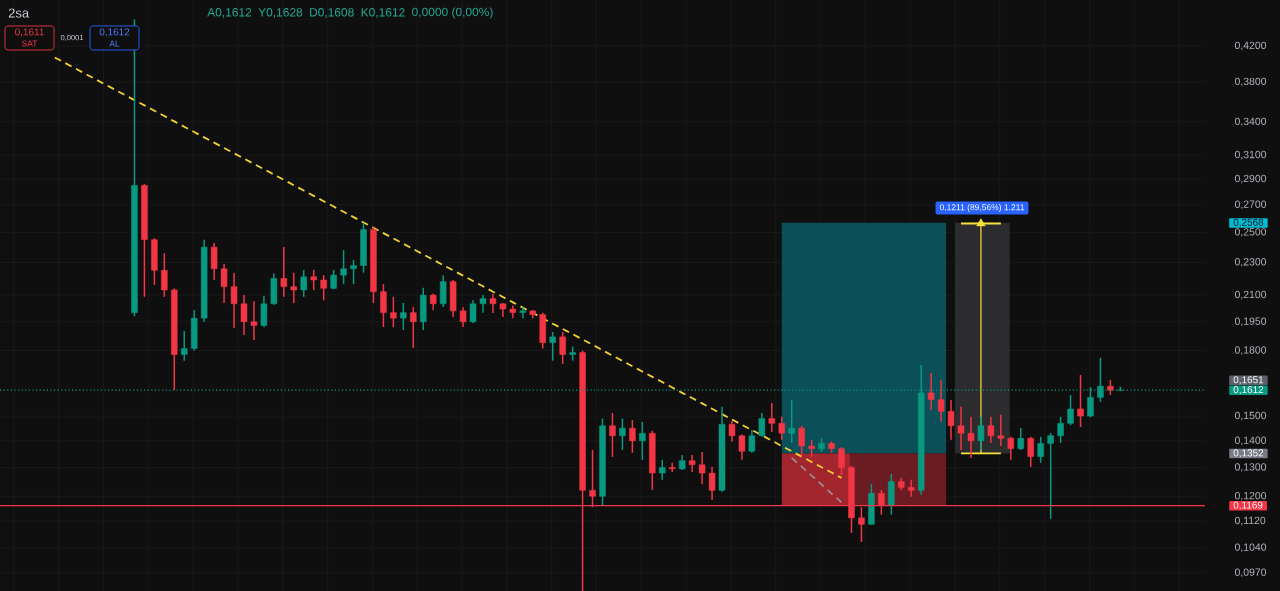 The width and height of the screenshot is (1280, 591). What do you see at coordinates (1250, 205) in the screenshot?
I see `y-tick-label: 0,2700` at bounding box center [1250, 205].